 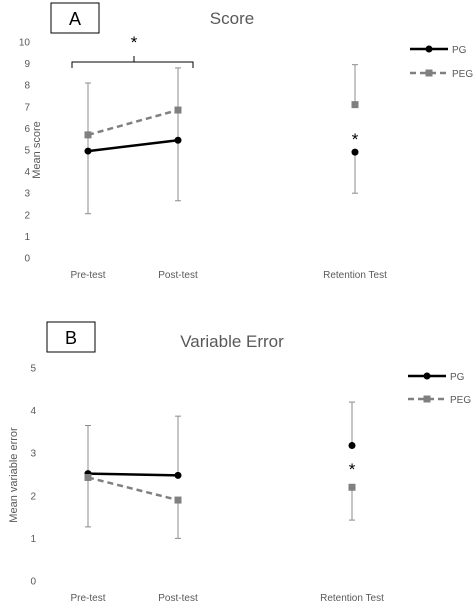 I want to click on panel-a-title: Score, so click(x=232, y=18).